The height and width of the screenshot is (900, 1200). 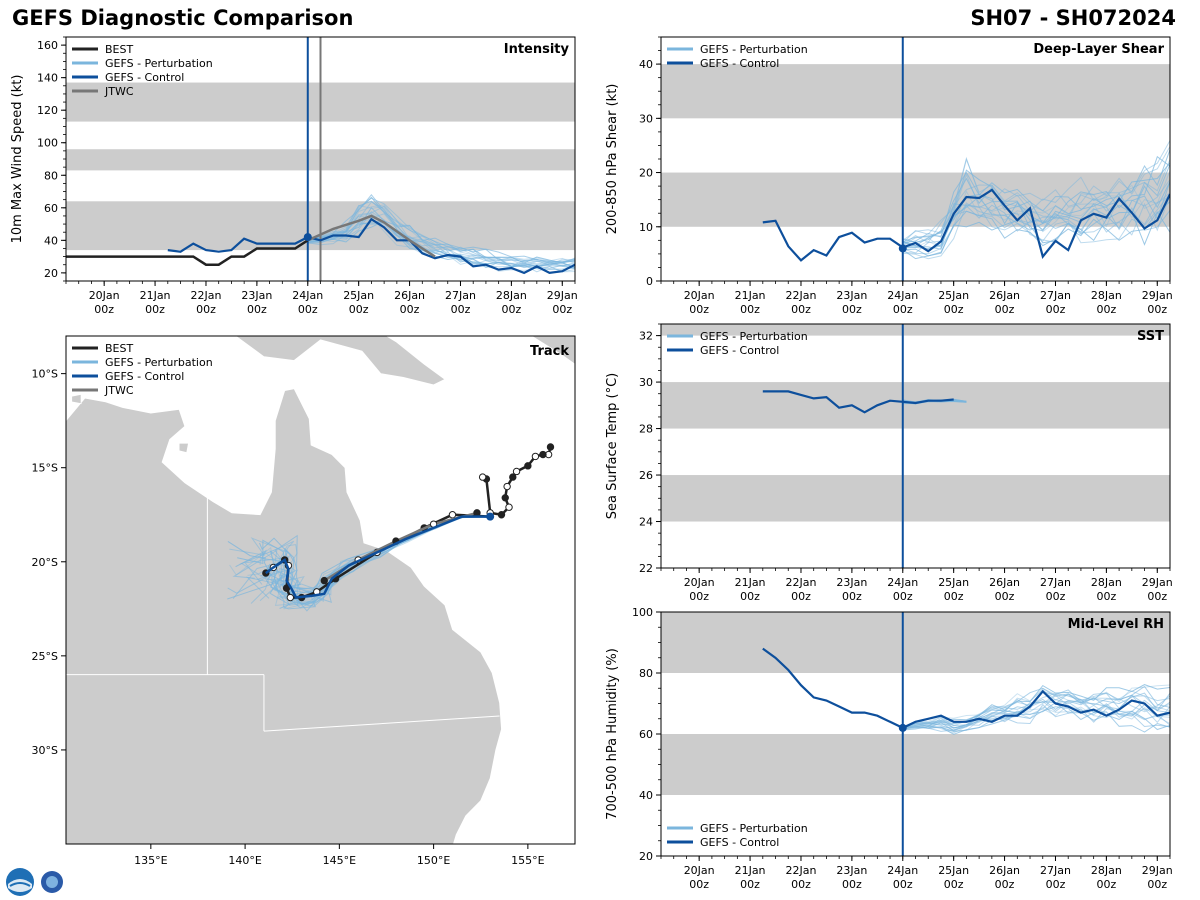 I want to click on intensity-xtick-day-7: 27Jan, so click(x=460, y=295).